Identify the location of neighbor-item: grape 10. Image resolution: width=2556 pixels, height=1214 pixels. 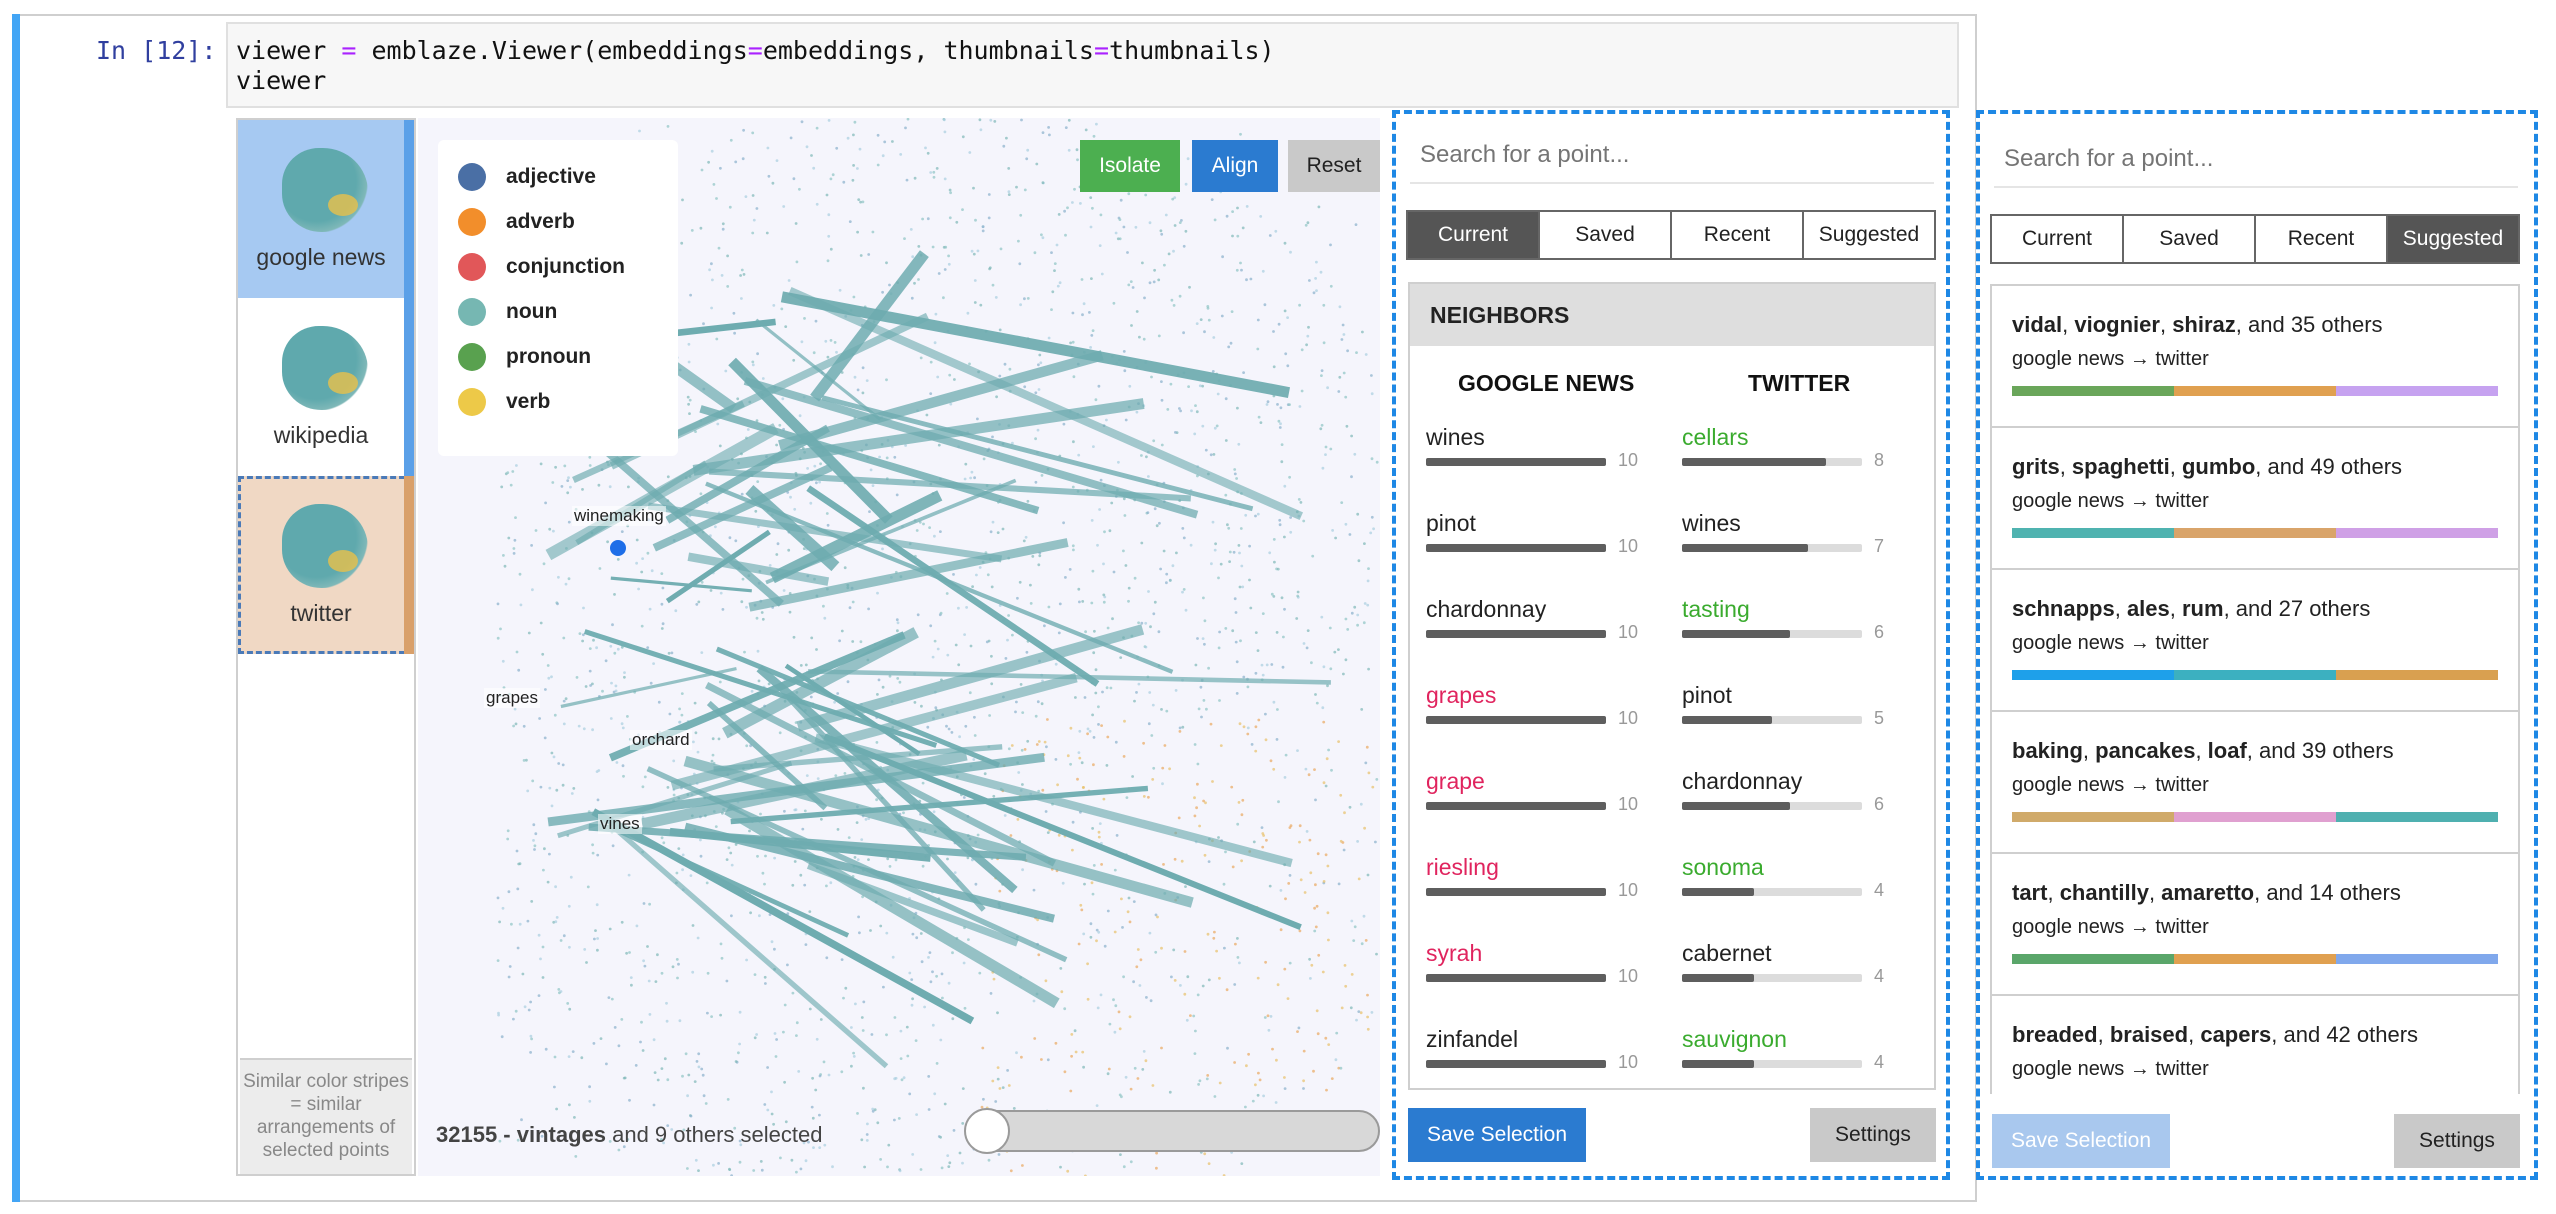
(1541, 810).